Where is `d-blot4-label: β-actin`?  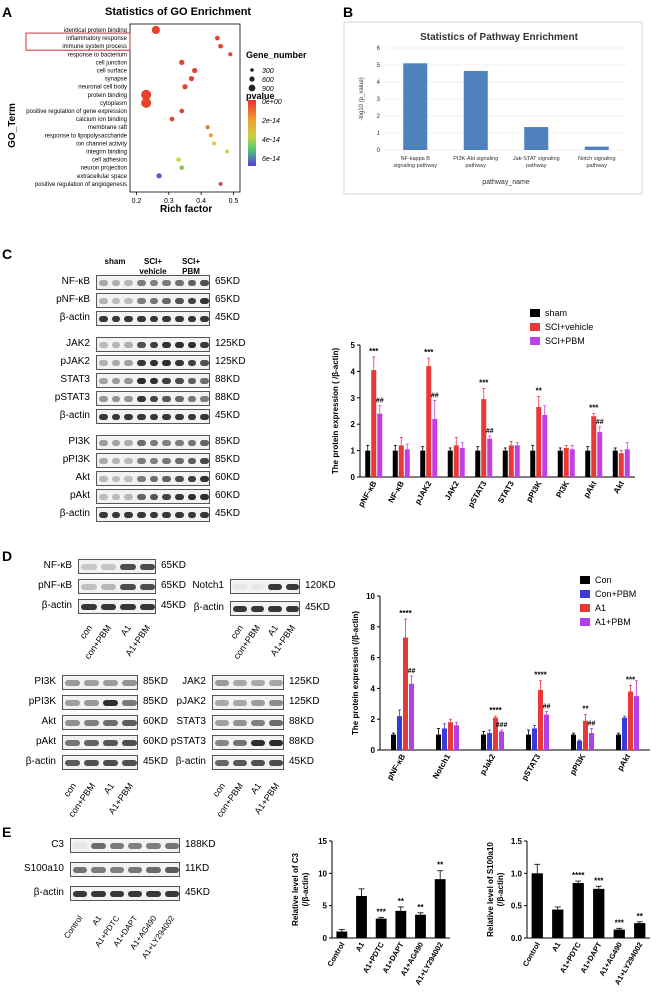
d-blot4-label: β-actin is located at coordinates (190, 761).